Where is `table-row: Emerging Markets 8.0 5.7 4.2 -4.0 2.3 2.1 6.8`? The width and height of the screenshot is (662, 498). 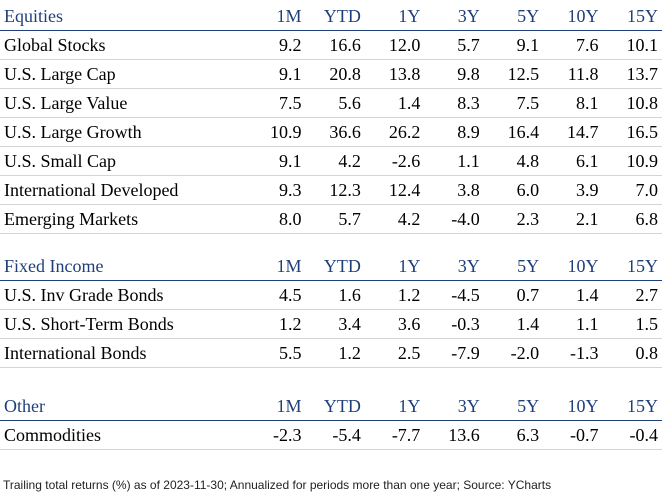
table-row: Emerging Markets 8.0 5.7 4.2 -4.0 2.3 2.1 6.8 is located at coordinates (331, 219).